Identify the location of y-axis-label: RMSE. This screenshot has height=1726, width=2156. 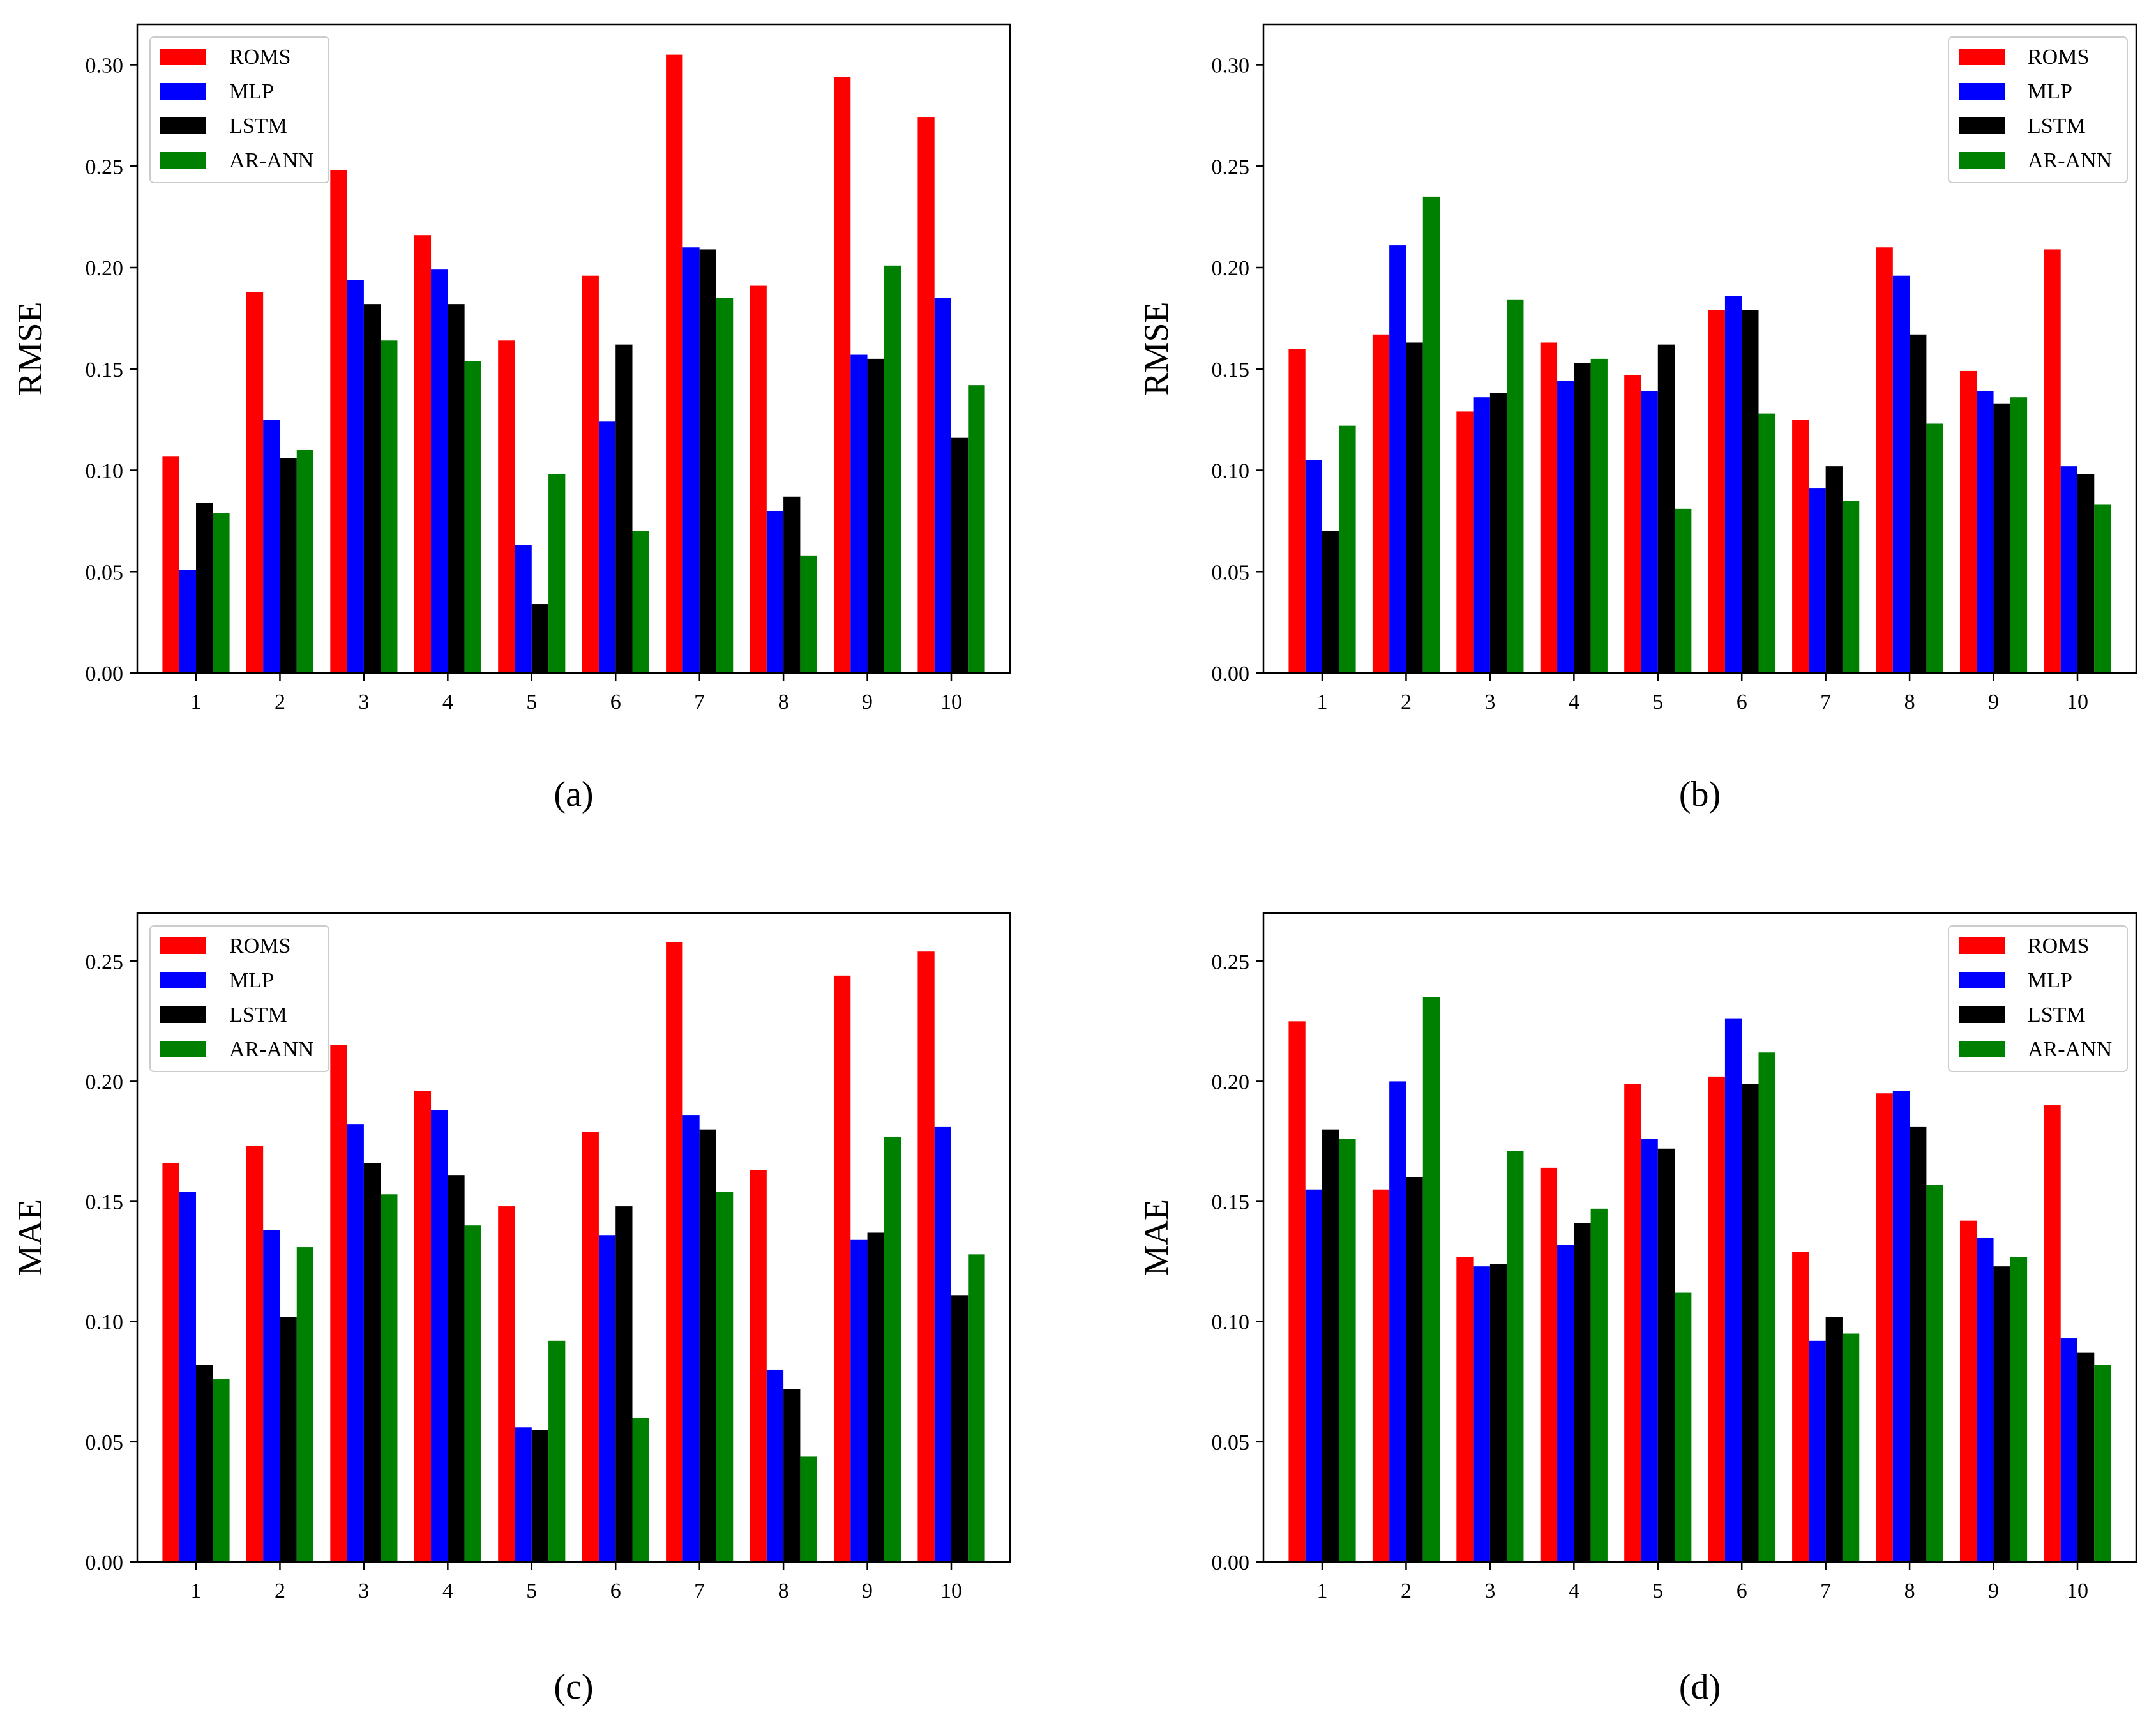
(30, 348).